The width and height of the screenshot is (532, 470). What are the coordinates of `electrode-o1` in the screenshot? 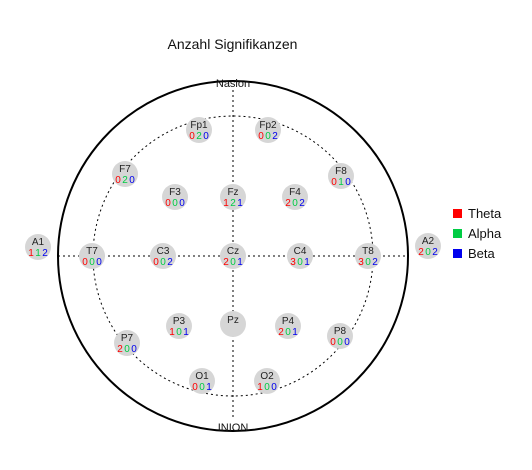 It's located at (202, 381).